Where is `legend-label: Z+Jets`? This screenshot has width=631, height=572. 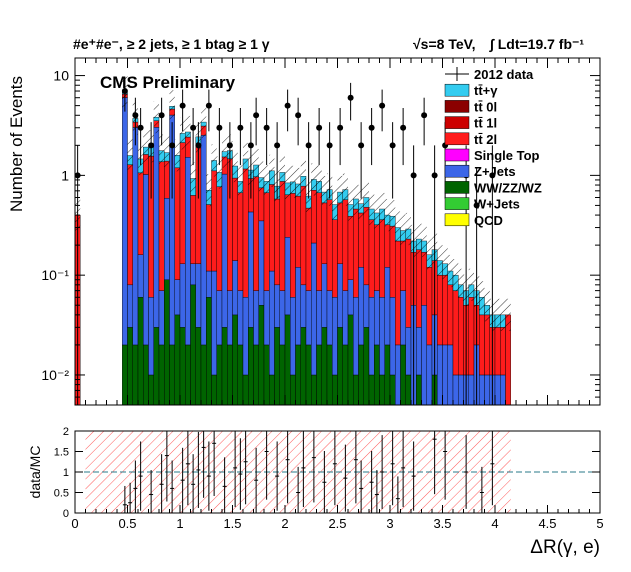
legend-label: Z+Jets is located at coordinates (495, 171).